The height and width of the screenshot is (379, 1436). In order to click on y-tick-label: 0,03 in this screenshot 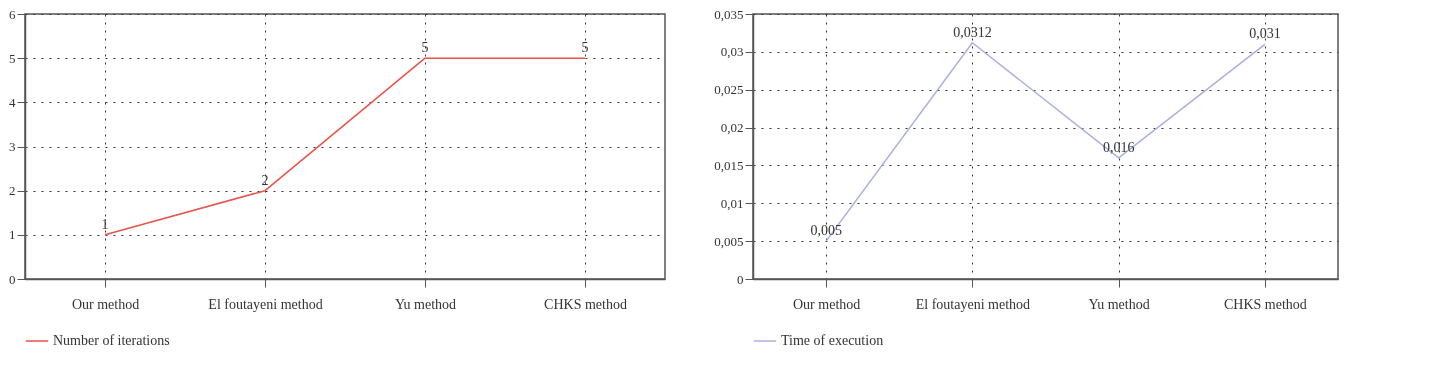, I will do `click(732, 52)`.